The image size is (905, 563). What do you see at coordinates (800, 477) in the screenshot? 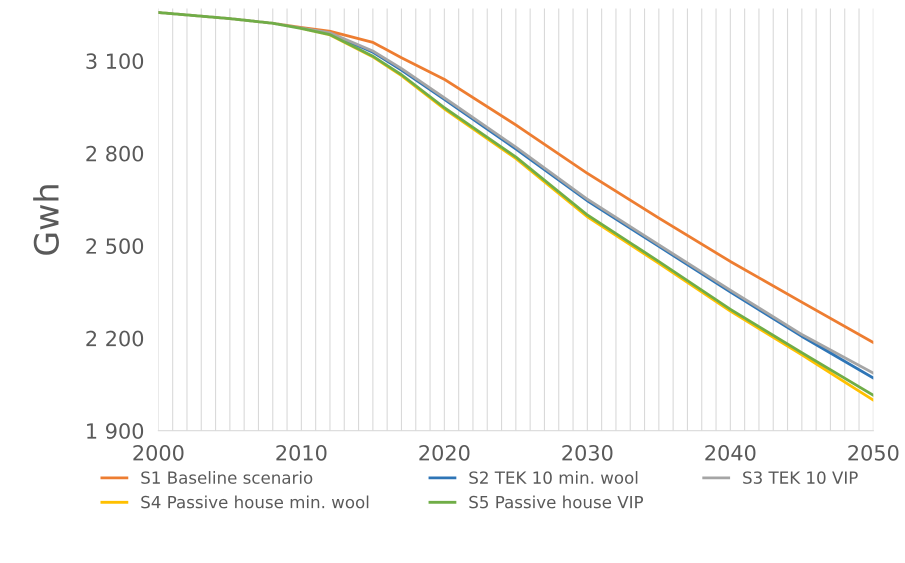
I see `legend-label: S3 TEK 10 VIP` at bounding box center [800, 477].